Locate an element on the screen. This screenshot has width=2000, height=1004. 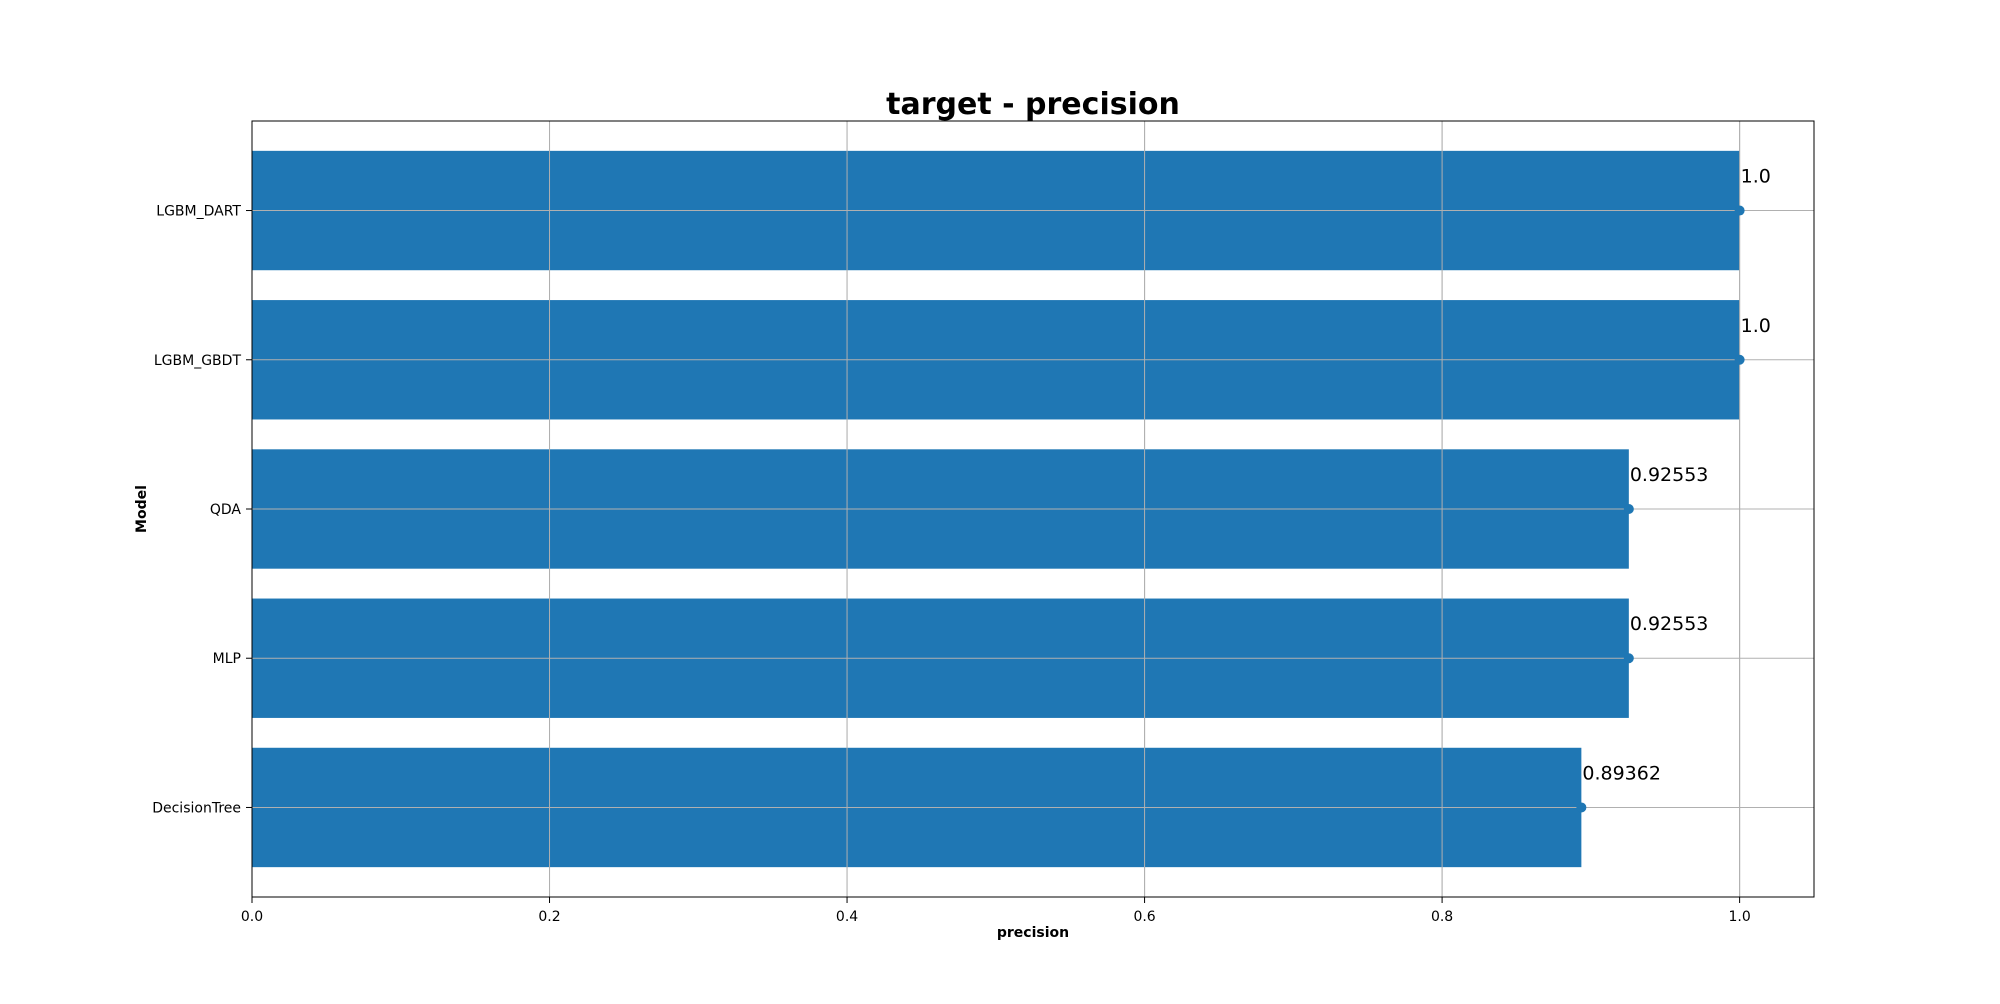
x-tick-label: 0.8 is located at coordinates (1442, 917).